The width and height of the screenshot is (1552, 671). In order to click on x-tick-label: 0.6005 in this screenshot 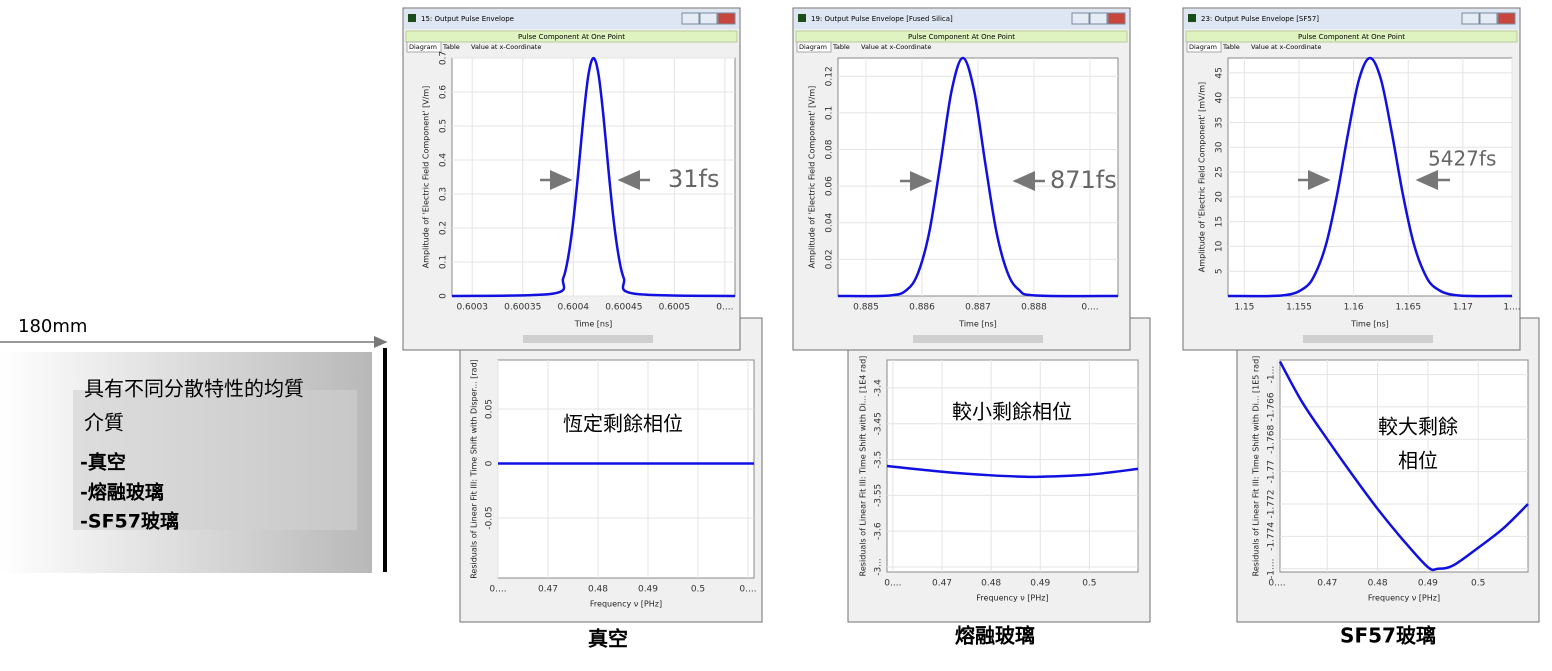, I will do `click(675, 308)`.